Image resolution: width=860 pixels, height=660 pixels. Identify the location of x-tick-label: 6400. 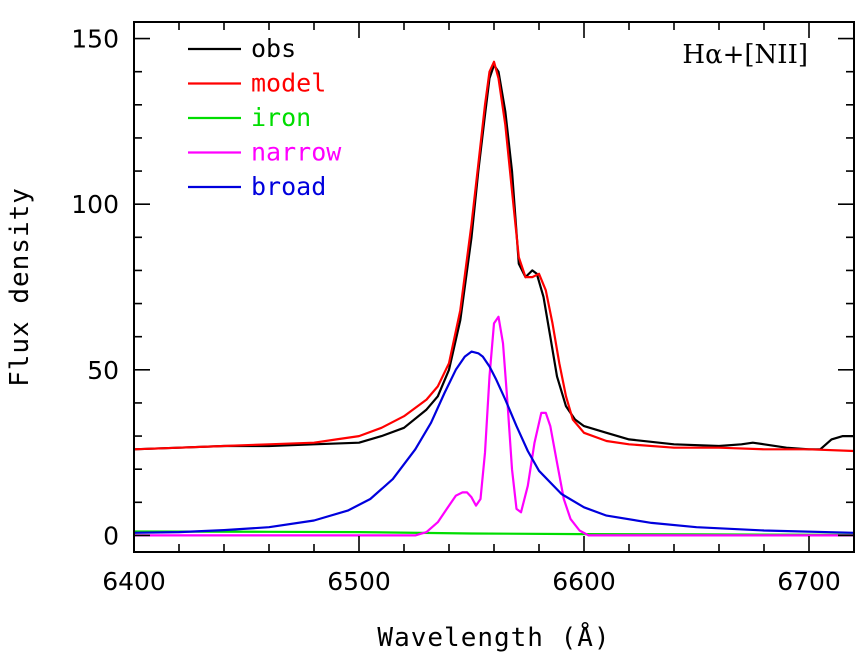
(134, 581).